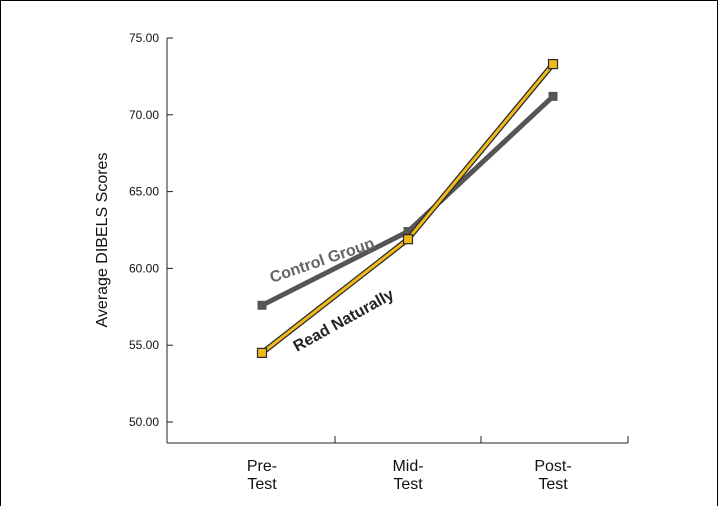 This screenshot has height=506, width=718. I want to click on y-tick-label: 75.00, so click(144, 38).